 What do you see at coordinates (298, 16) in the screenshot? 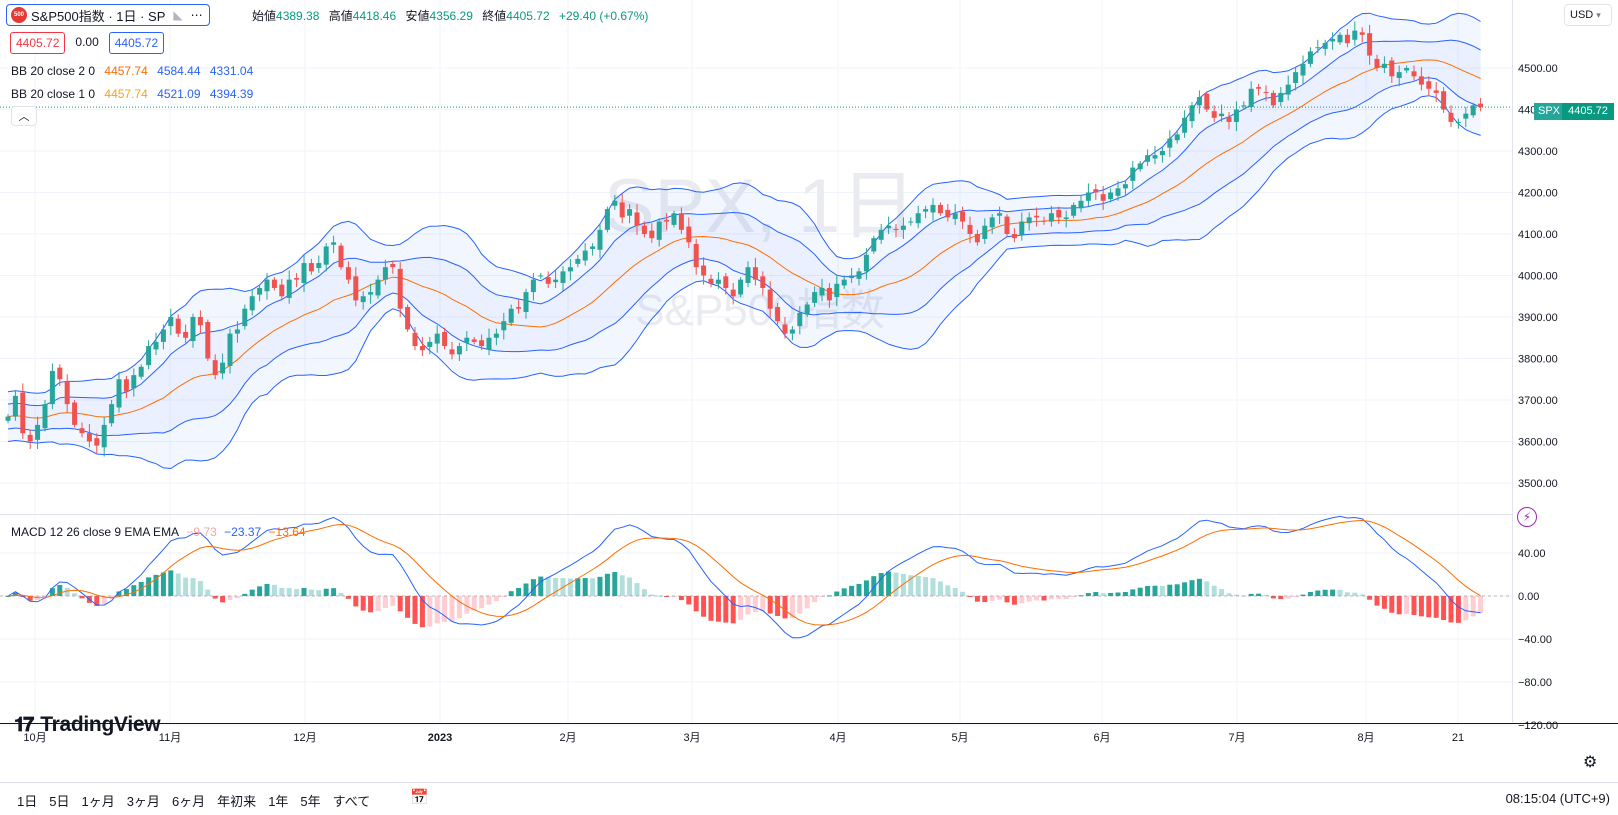
I see `open-value: 4389.38` at bounding box center [298, 16].